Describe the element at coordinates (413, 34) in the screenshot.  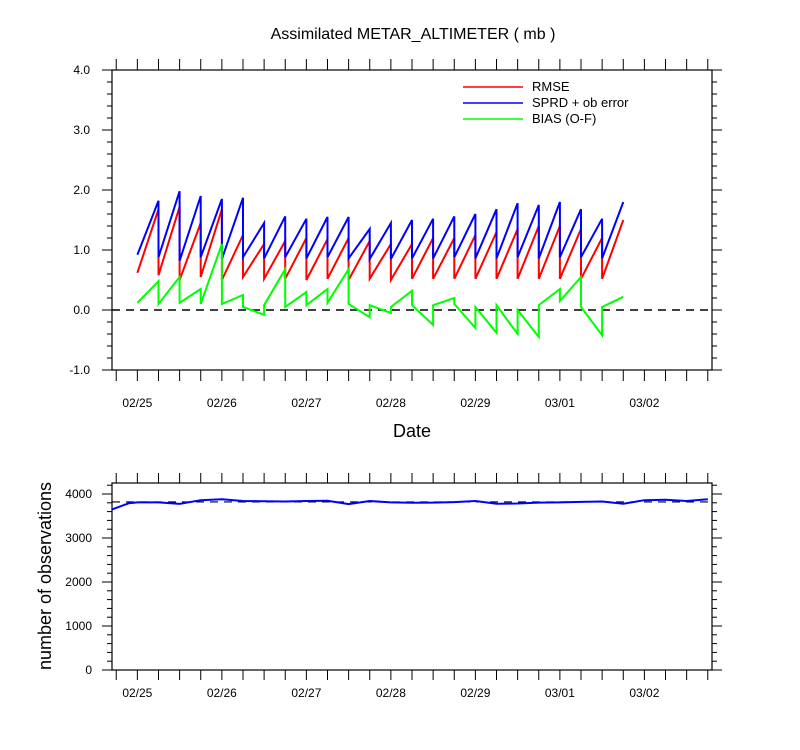
I see `chart-title: Assimilated METAR_ALTIMETER ( mb )` at that location.